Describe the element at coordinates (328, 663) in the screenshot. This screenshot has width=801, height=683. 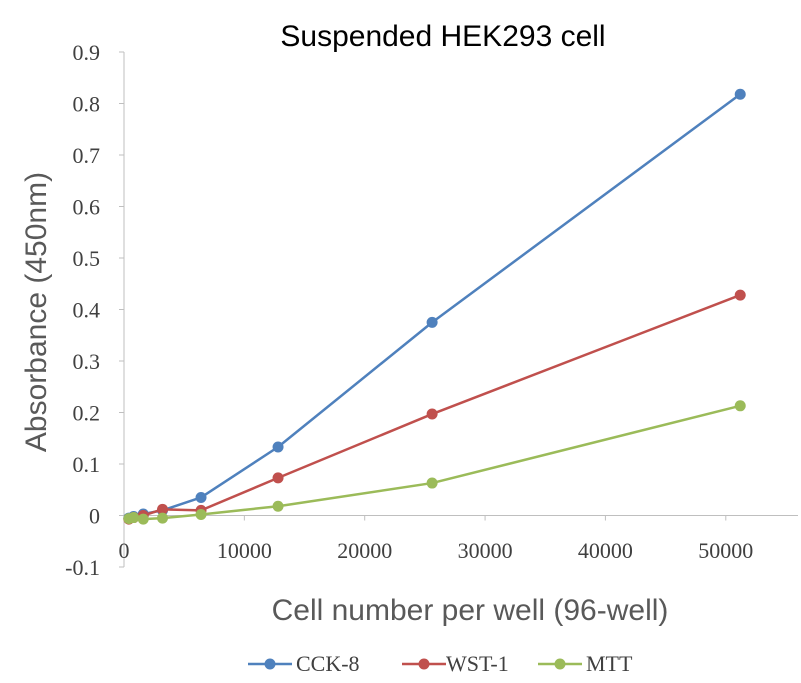
I see `legend-label-cck-8: CCK-8` at that location.